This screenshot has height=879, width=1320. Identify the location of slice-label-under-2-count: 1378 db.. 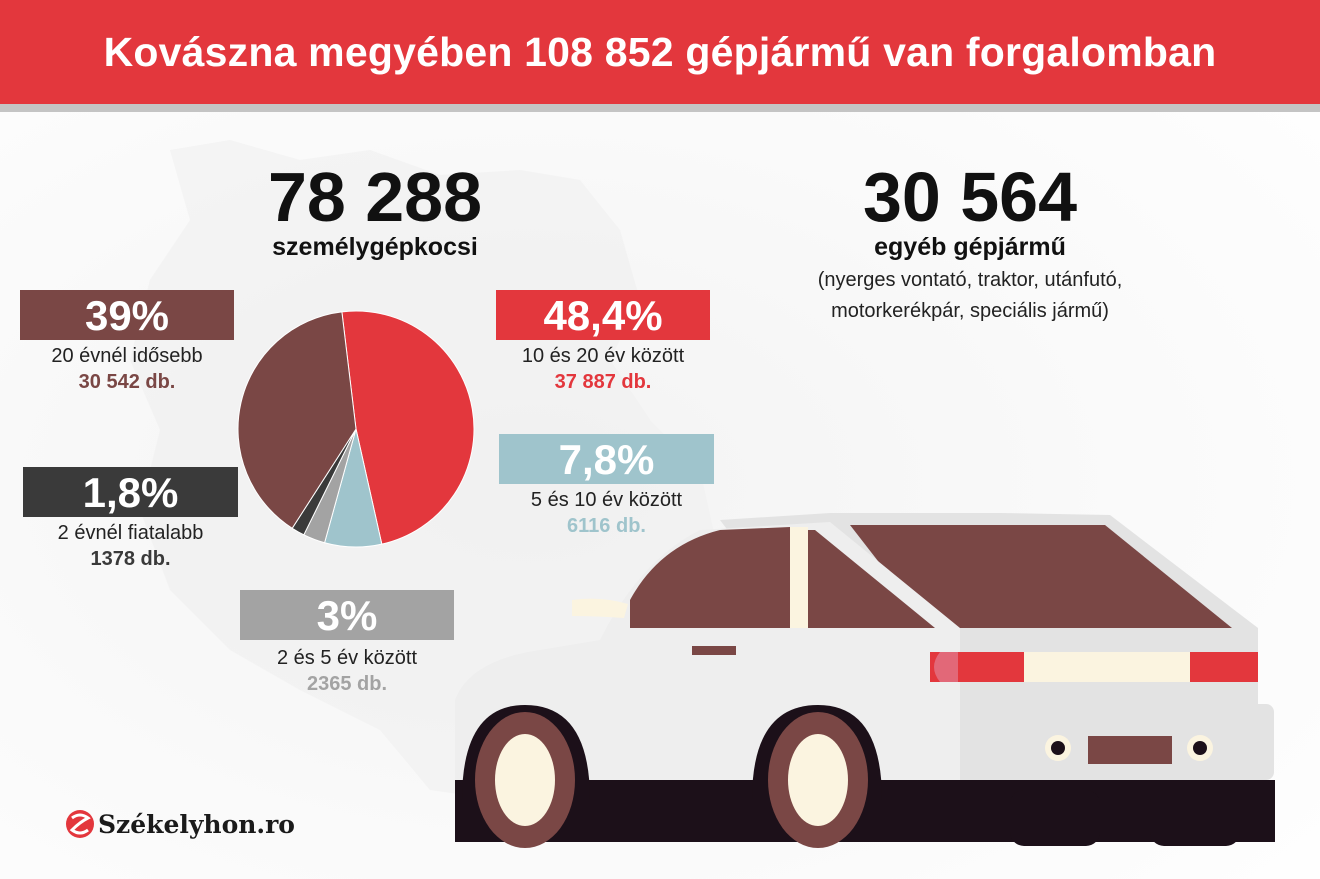
(130, 559).